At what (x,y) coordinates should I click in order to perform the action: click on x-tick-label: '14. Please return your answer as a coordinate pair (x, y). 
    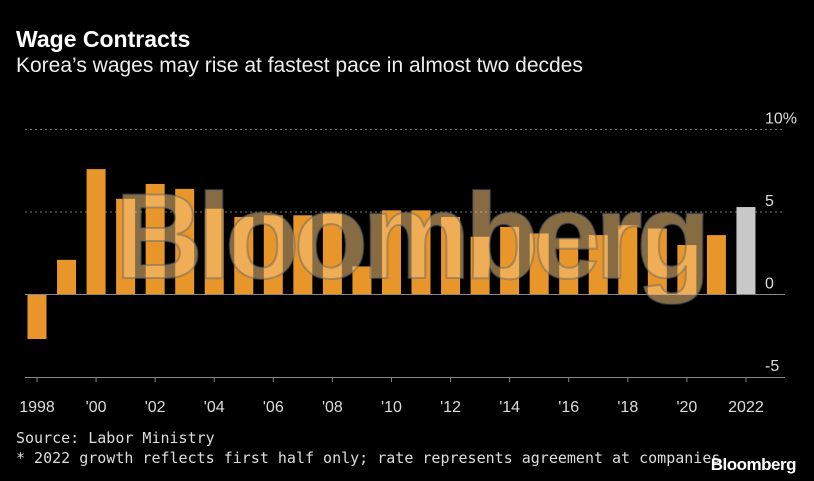
    Looking at the image, I should click on (509, 407).